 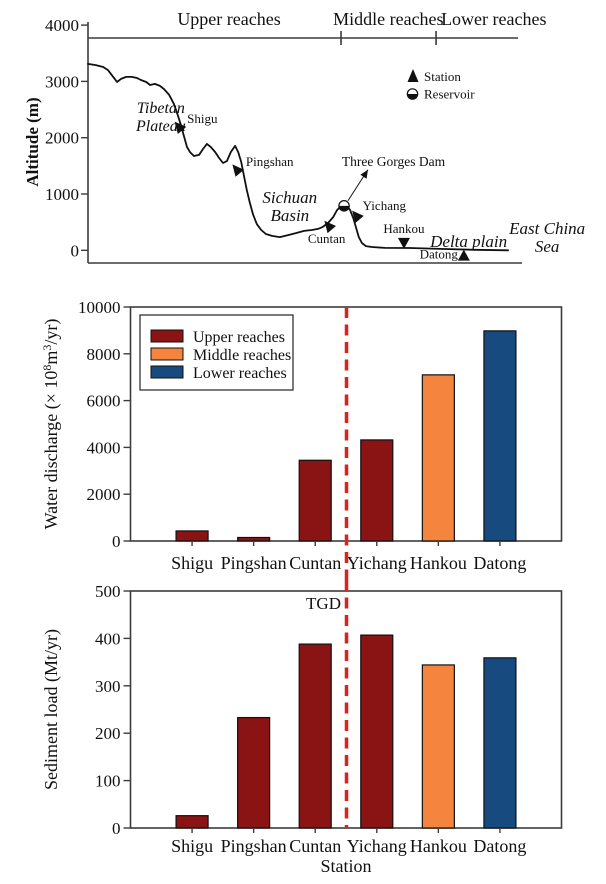 What do you see at coordinates (108, 591) in the screenshot?
I see `y-tick-label: 500` at bounding box center [108, 591].